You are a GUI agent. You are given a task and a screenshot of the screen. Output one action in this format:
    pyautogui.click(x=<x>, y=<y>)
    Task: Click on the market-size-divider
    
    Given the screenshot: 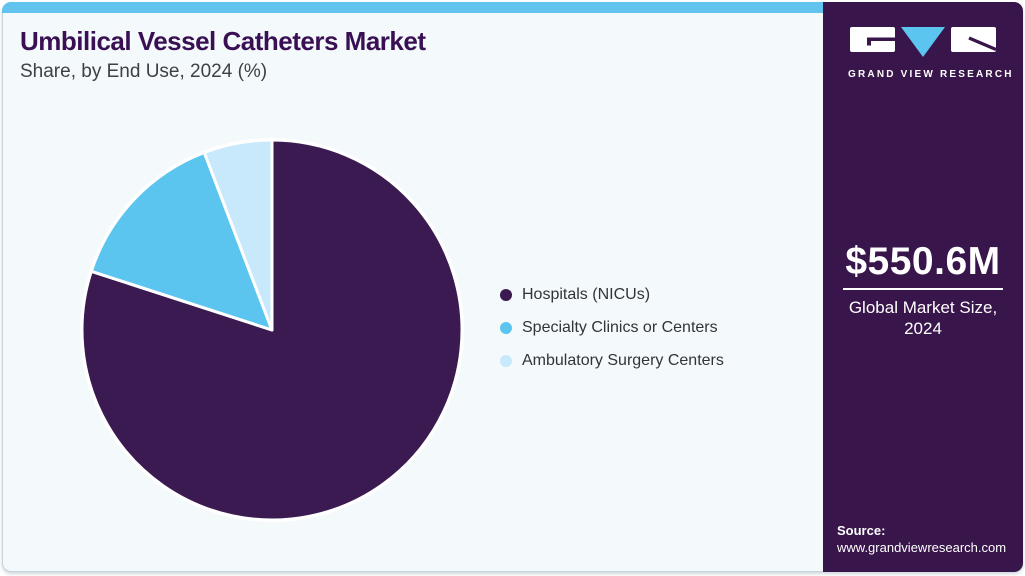 What is the action you would take?
    pyautogui.click(x=923, y=289)
    